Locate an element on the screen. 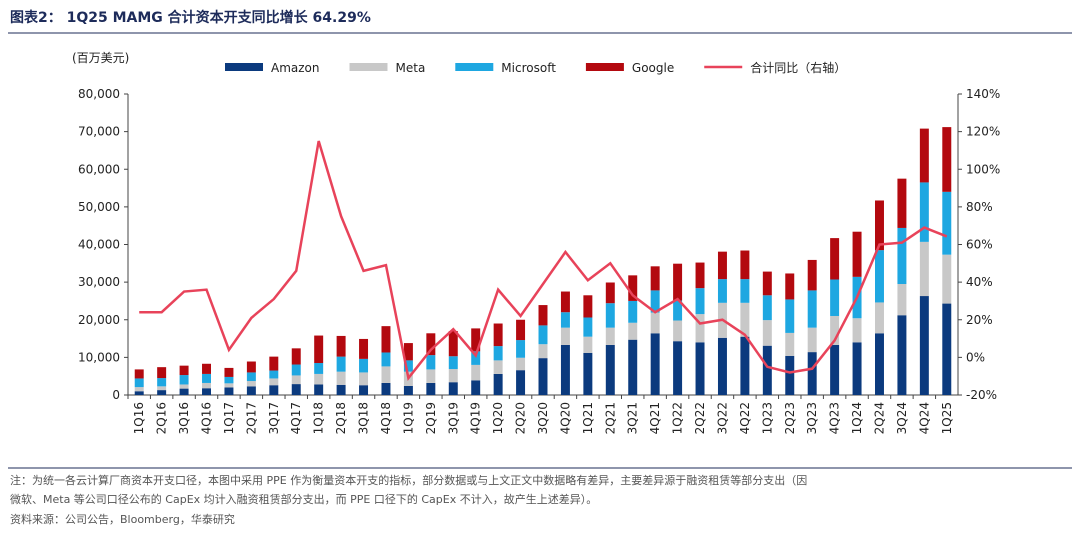 This screenshot has width=1079, height=547. source: 资料来源：公司公告，Bloomberg，华泰研究 is located at coordinates (122, 519).